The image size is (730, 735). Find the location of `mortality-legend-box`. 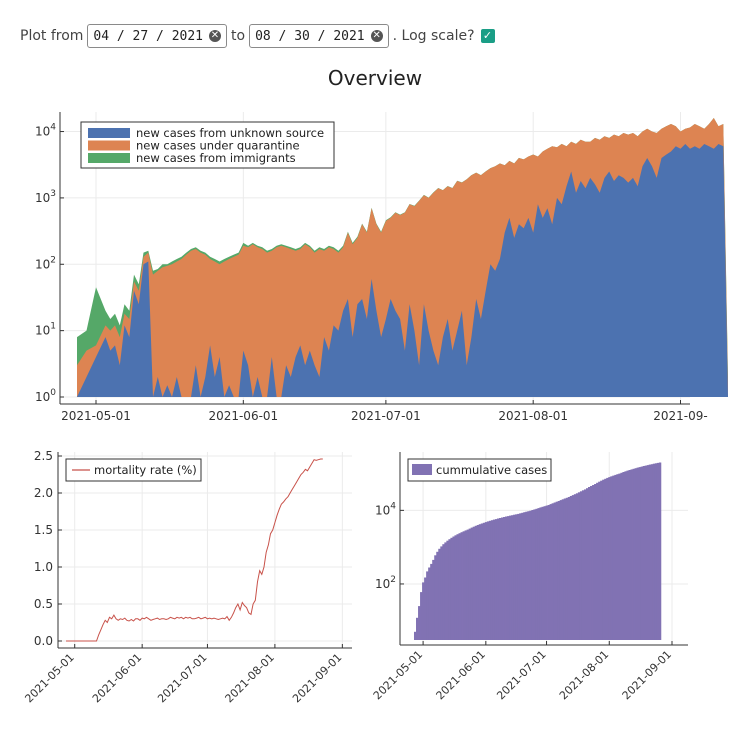

mortality-legend-box is located at coordinates (133, 470).